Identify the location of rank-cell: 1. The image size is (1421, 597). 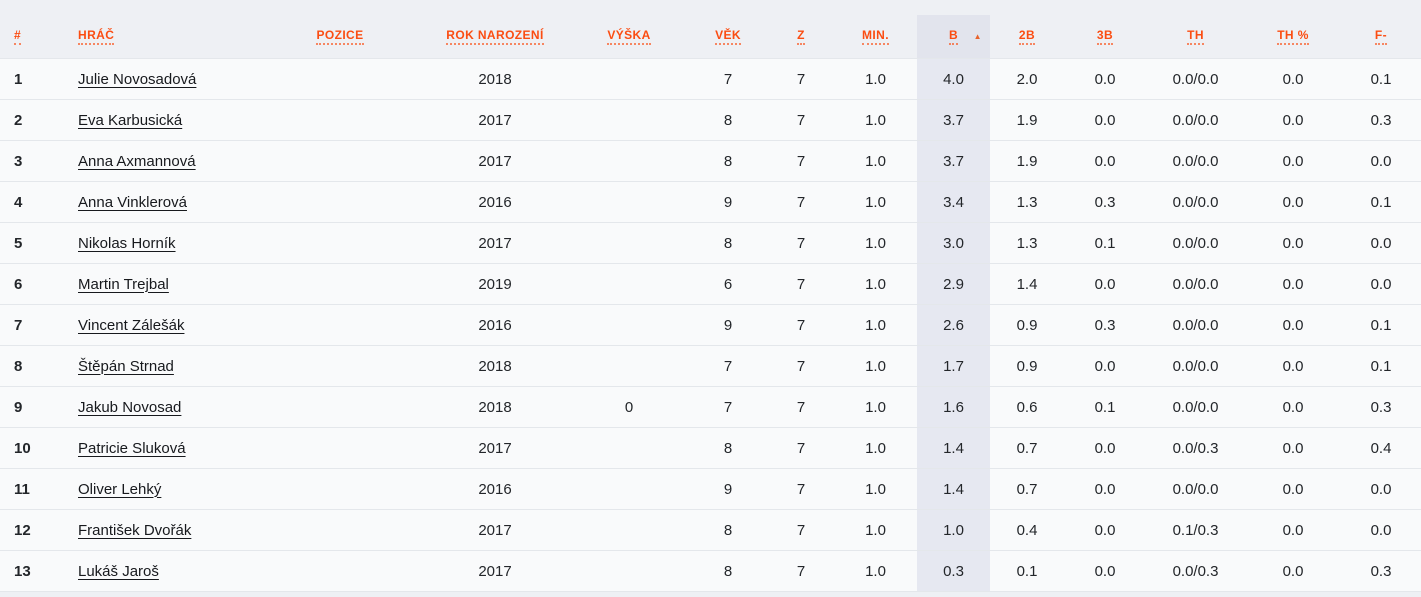
(32, 79).